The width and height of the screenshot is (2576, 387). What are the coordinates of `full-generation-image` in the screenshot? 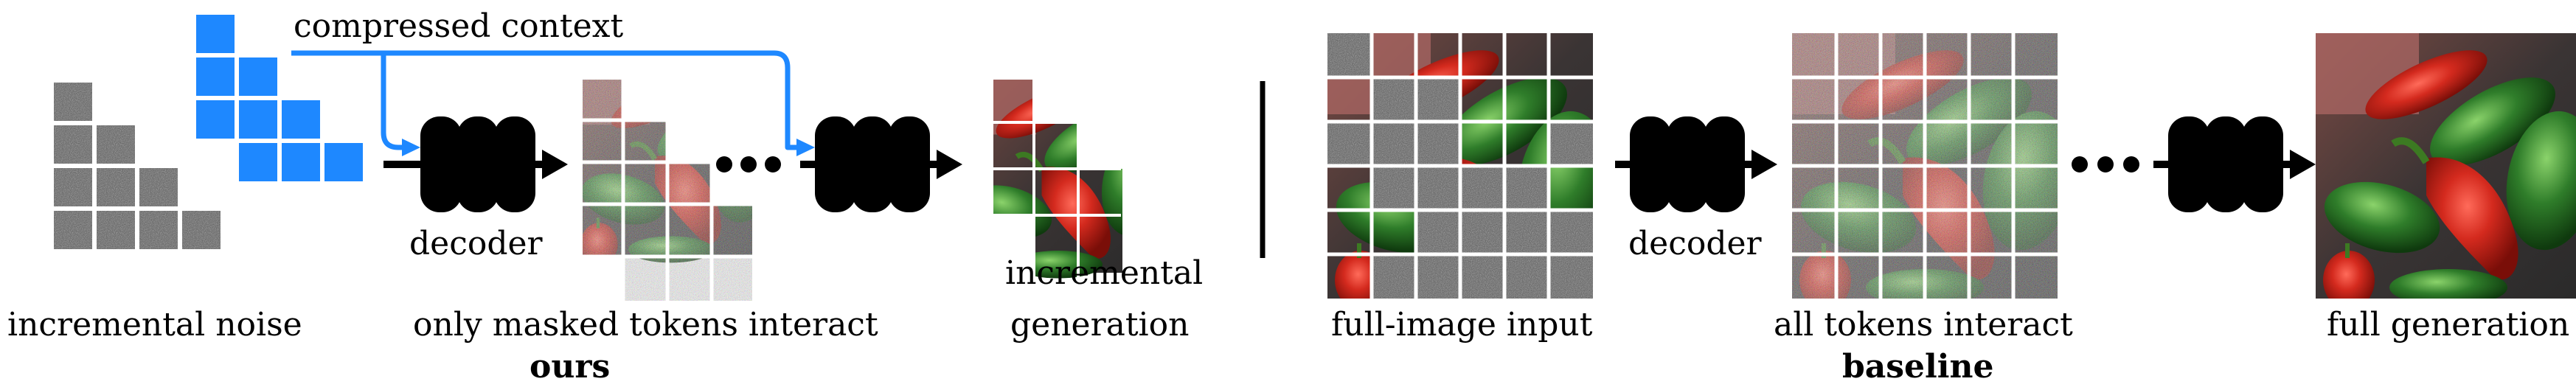 It's located at (2446, 171).